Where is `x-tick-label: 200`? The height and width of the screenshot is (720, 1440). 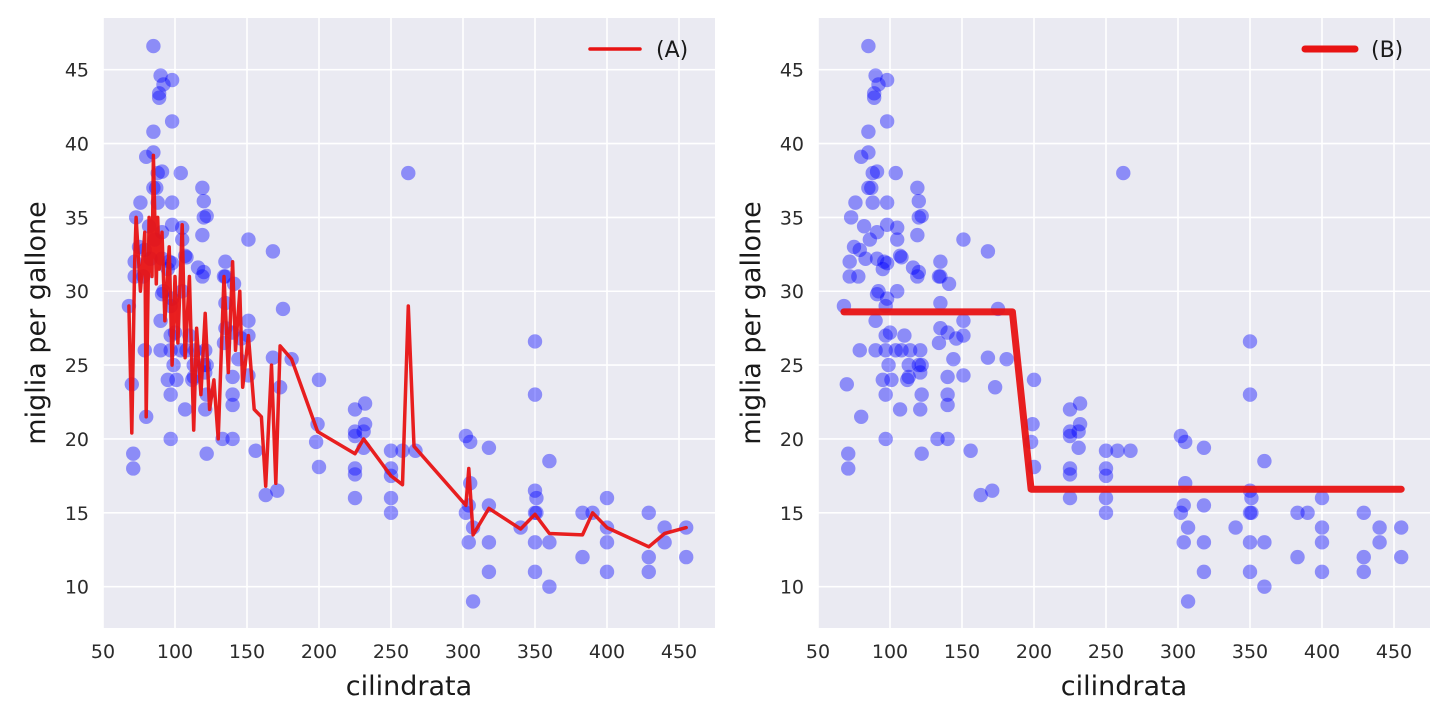 x-tick-label: 200 is located at coordinates (1034, 652).